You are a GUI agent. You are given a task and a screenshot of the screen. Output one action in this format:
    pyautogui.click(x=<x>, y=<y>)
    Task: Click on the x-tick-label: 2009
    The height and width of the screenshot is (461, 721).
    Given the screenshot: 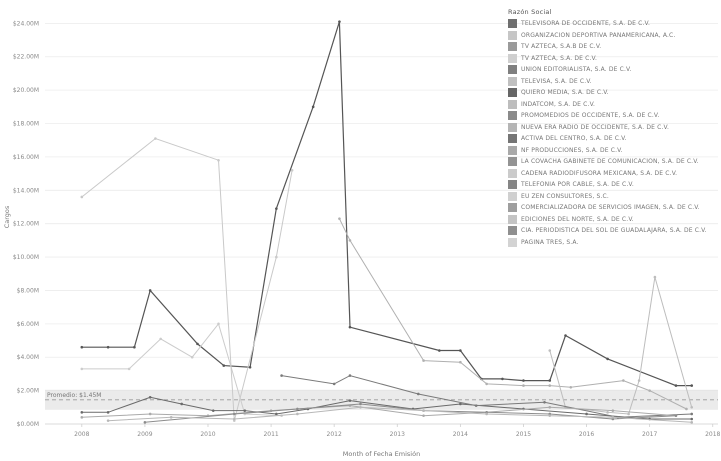 What is the action you would take?
    pyautogui.click(x=144, y=434)
    